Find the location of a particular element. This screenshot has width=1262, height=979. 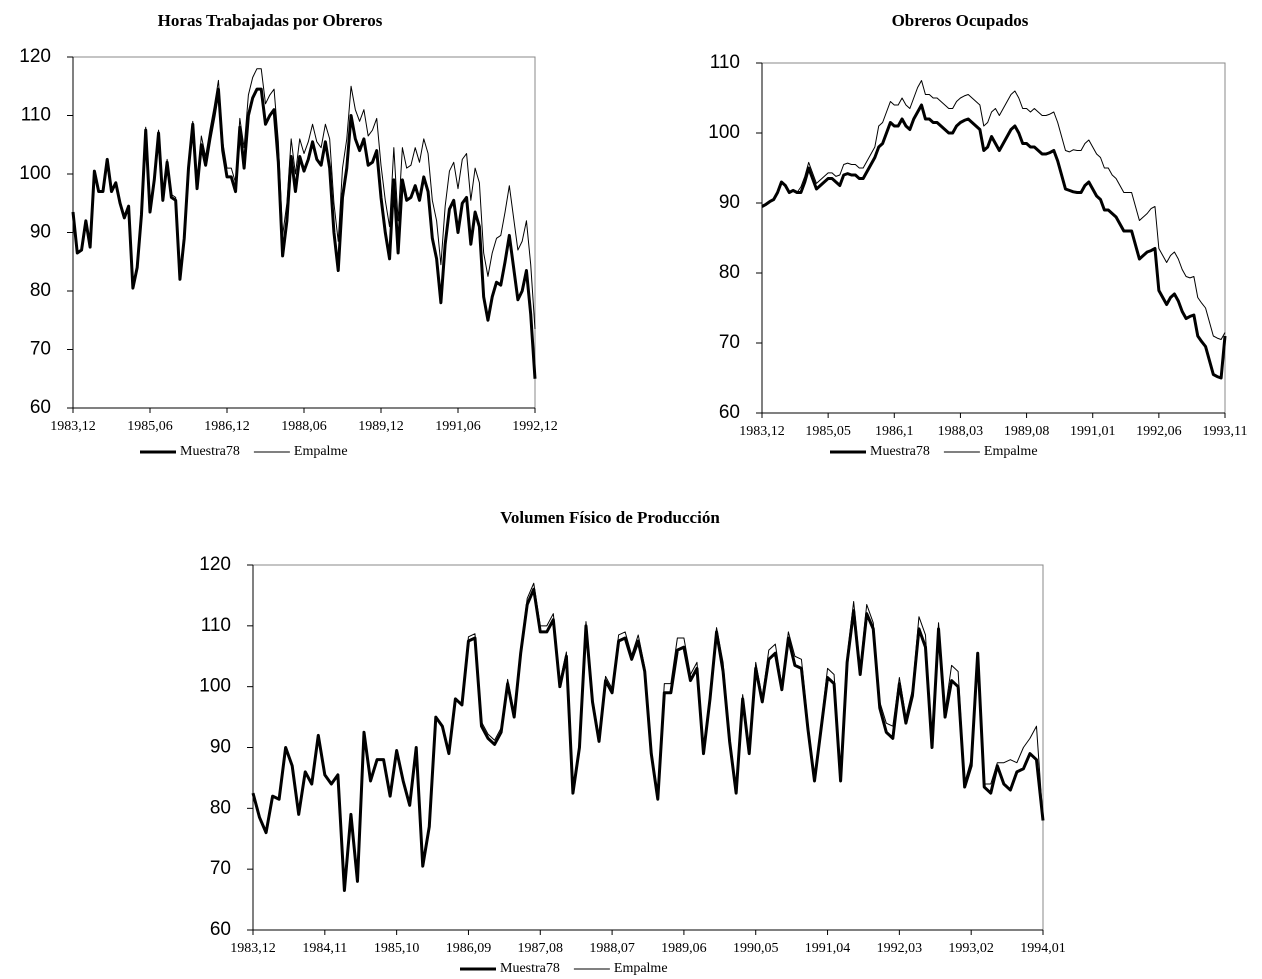

x-tick-label: 1984,11 is located at coordinates (324, 948).